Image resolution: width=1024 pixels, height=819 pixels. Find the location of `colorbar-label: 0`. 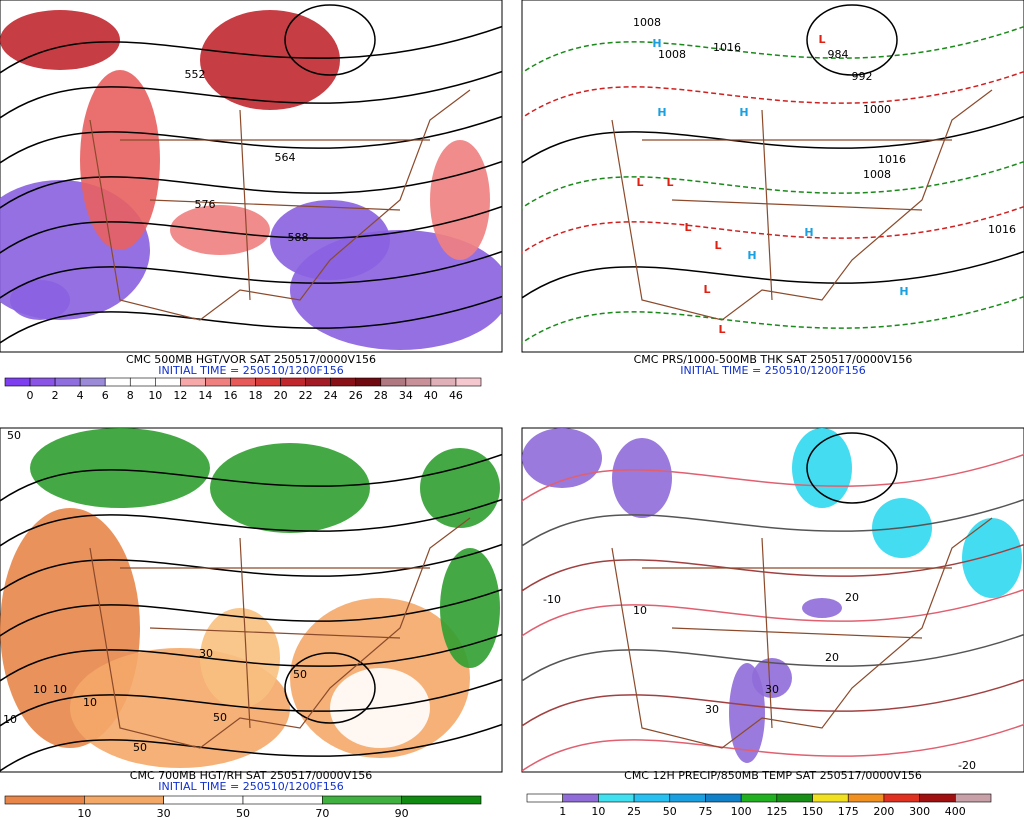

colorbar-label: 0 is located at coordinates (30, 395).